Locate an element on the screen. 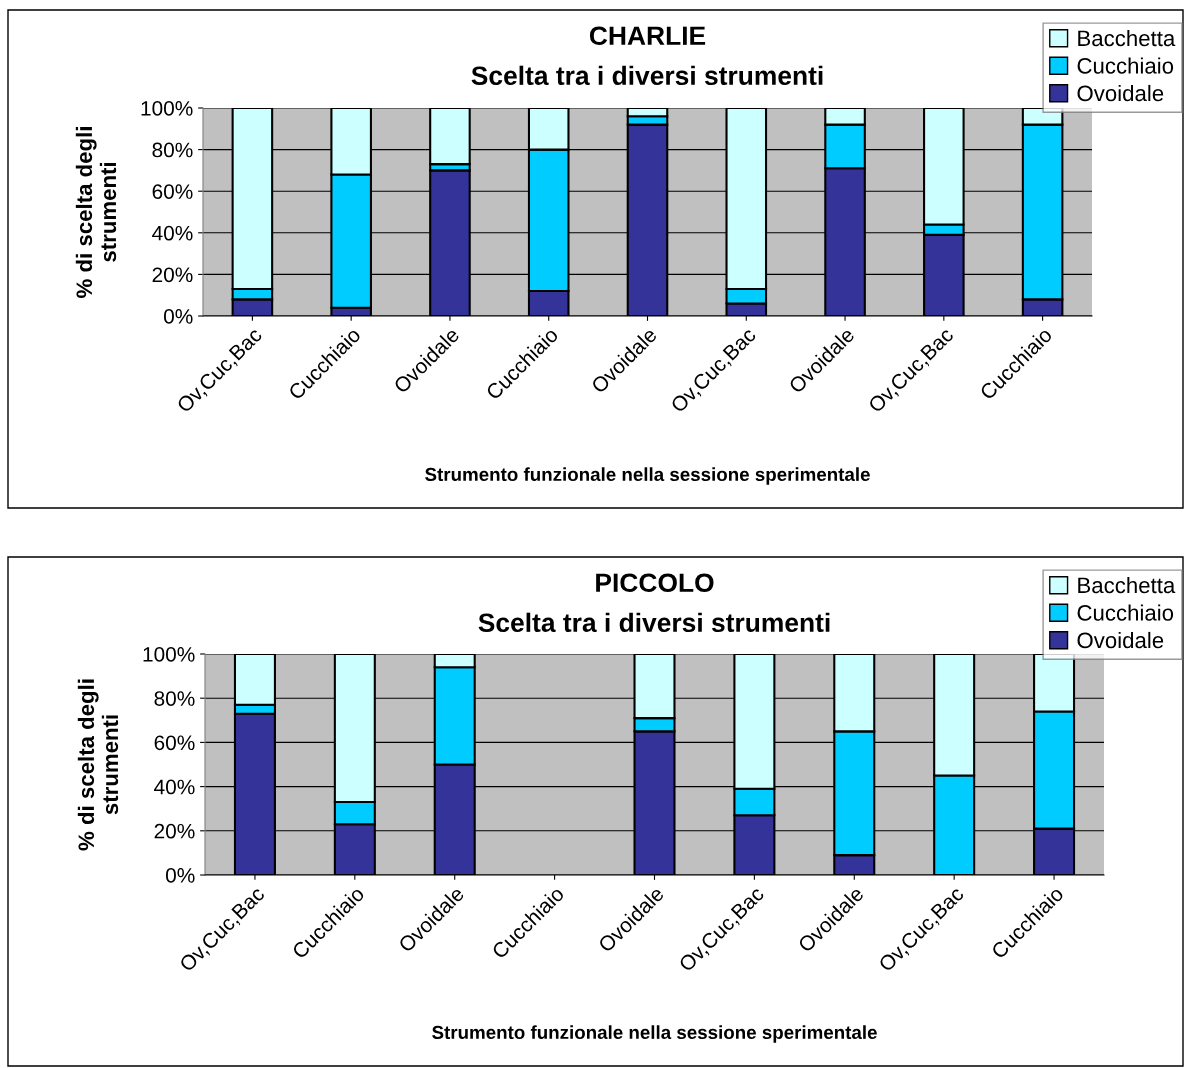 The width and height of the screenshot is (1191, 1068). chart-title: CHARLIE is located at coordinates (647, 36).